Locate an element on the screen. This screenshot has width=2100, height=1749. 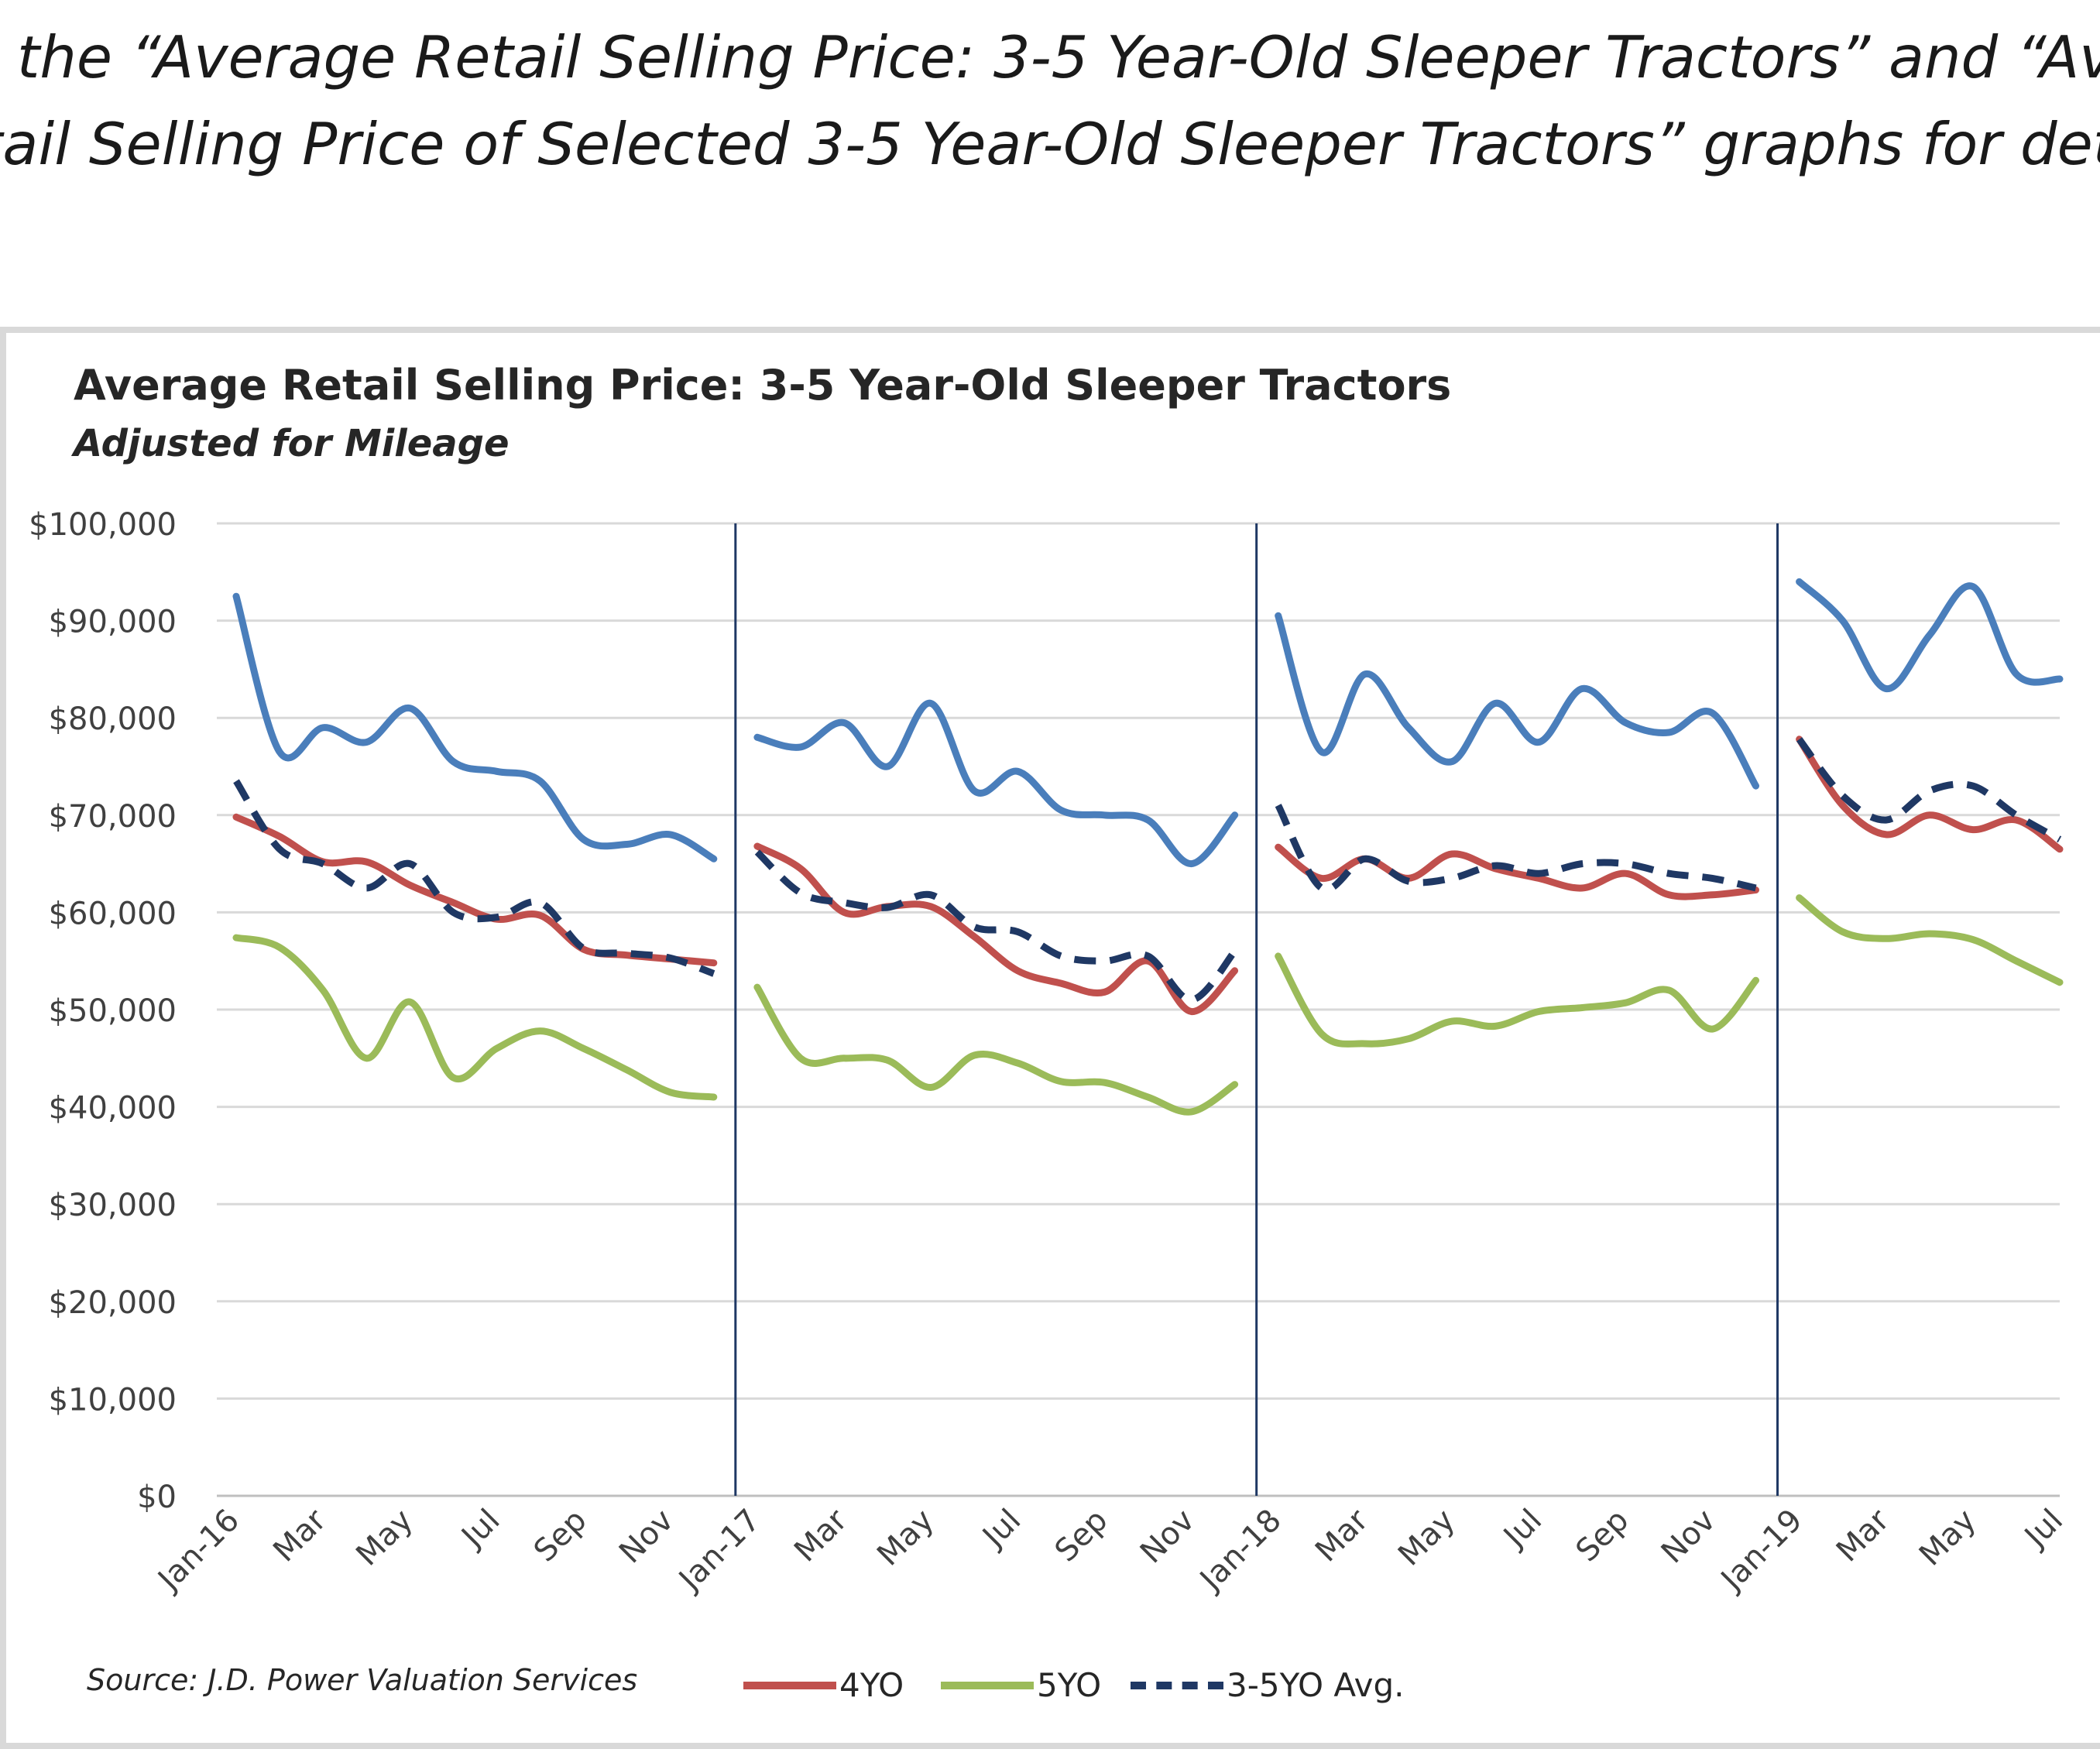
y-tick-label: $80,000 is located at coordinates (113, 719).